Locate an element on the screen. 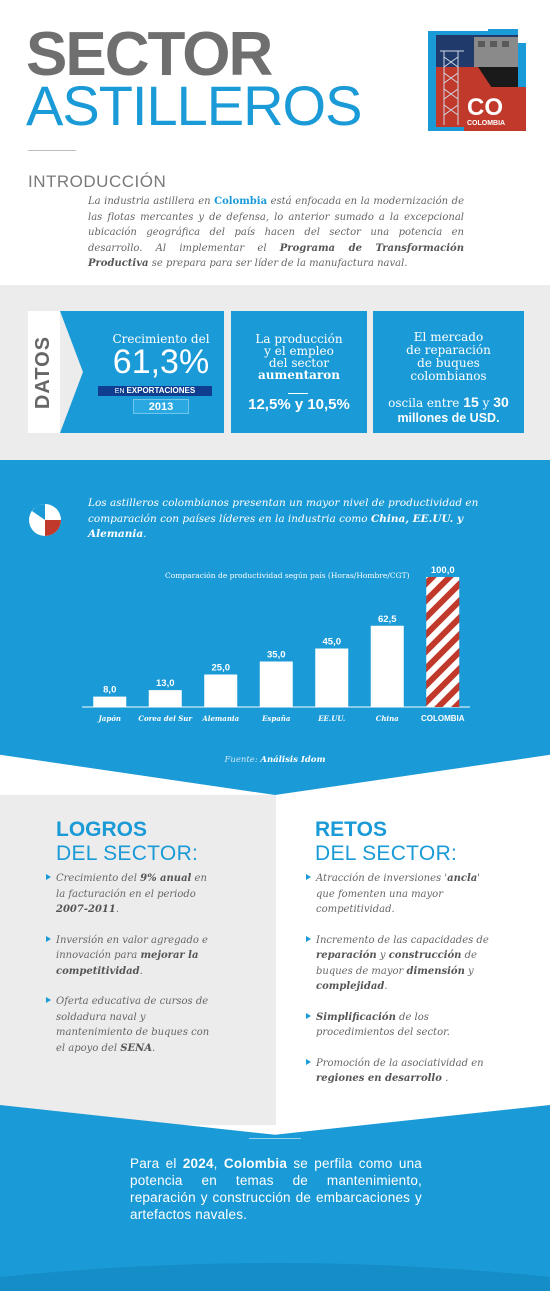 The height and width of the screenshot is (1291, 550). value-label: 45,0 is located at coordinates (332, 642).